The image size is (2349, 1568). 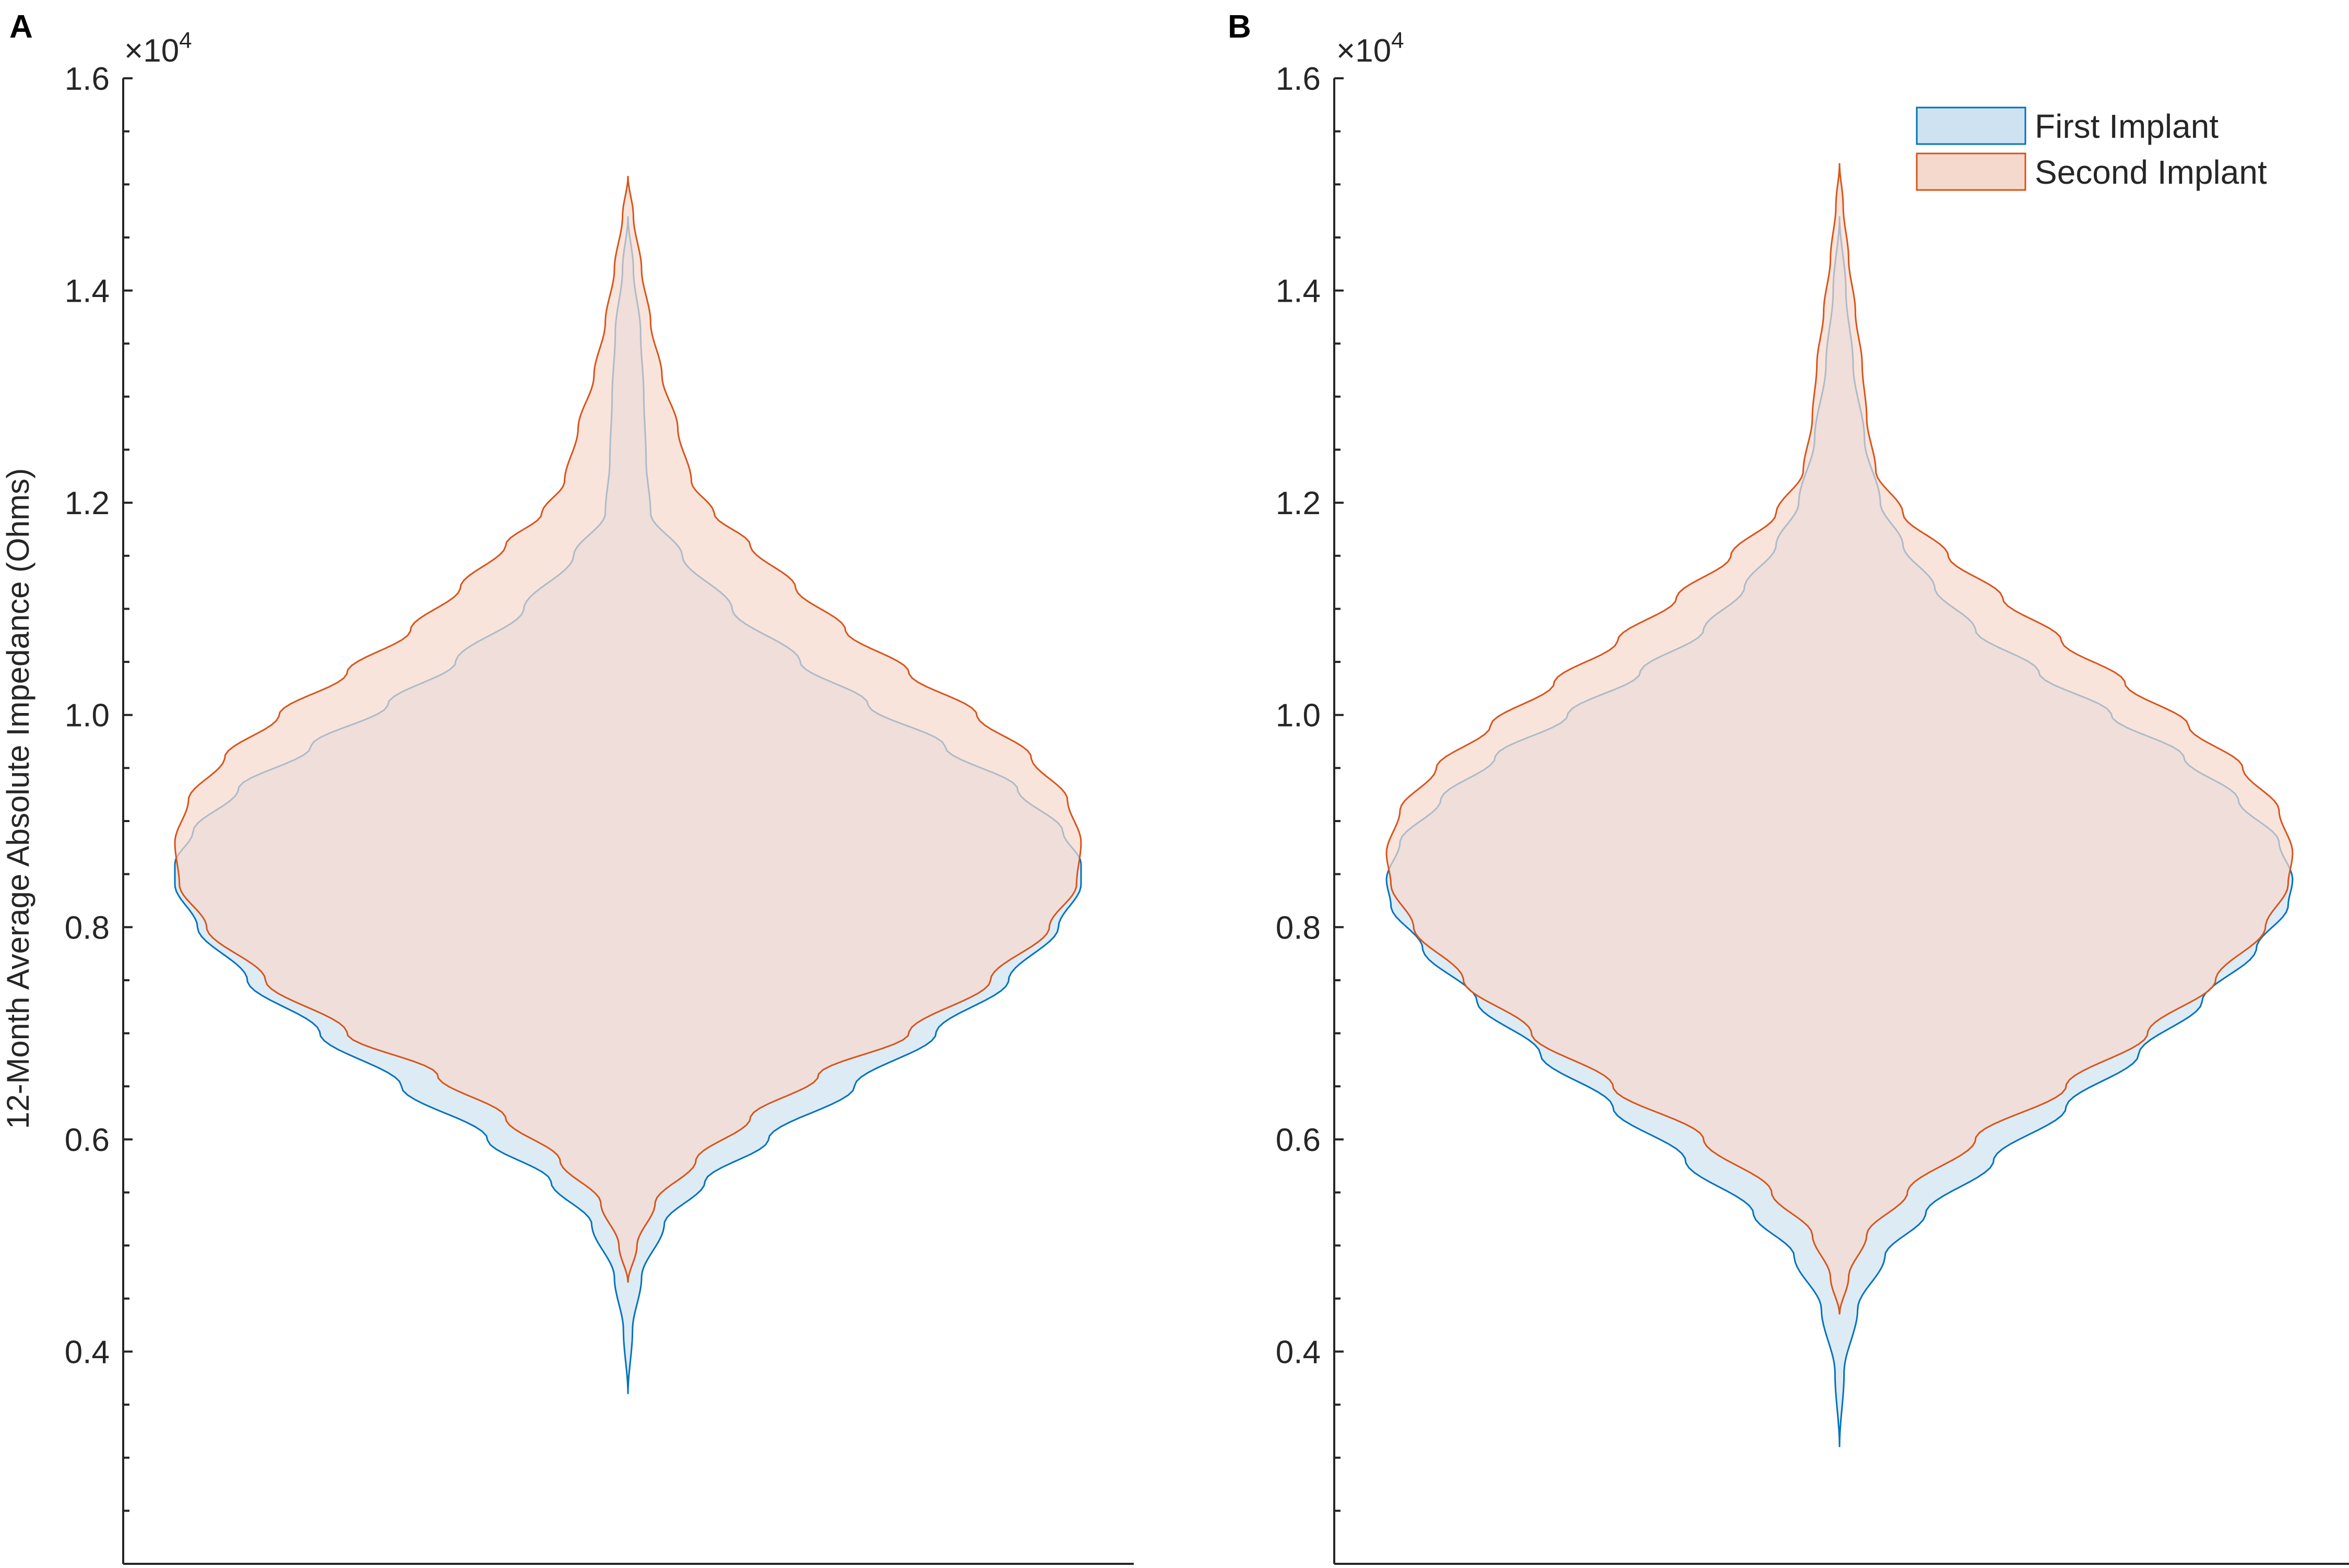 I want to click on panel-a-exponent-times: ×10, so click(x=151, y=51).